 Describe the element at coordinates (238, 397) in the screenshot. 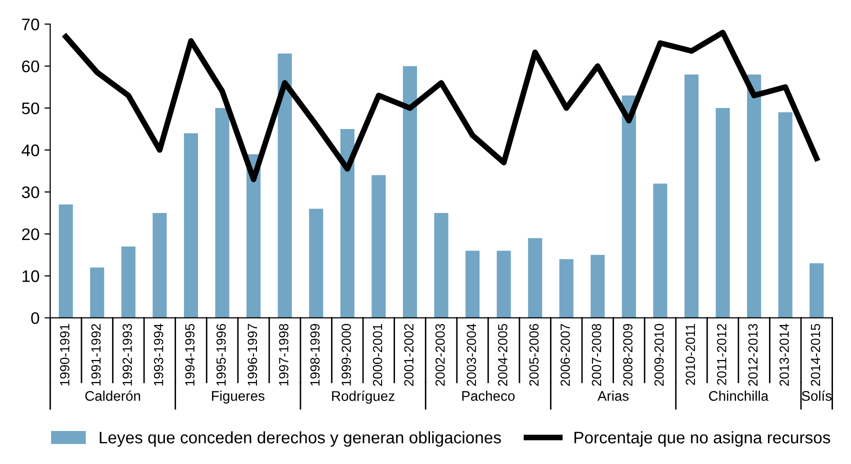

I see `text: Figueres` at that location.